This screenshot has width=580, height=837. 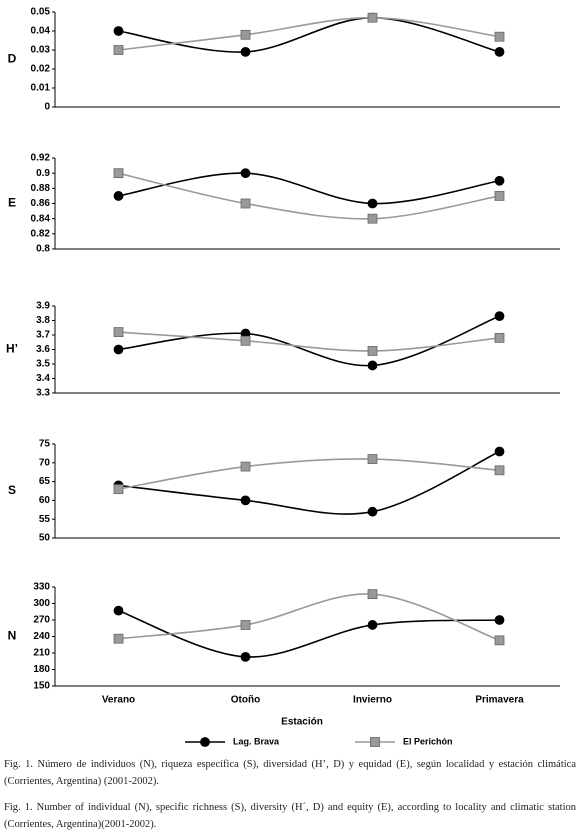 What do you see at coordinates (43, 306) in the screenshot?
I see `y-tick-label: 3.9` at bounding box center [43, 306].